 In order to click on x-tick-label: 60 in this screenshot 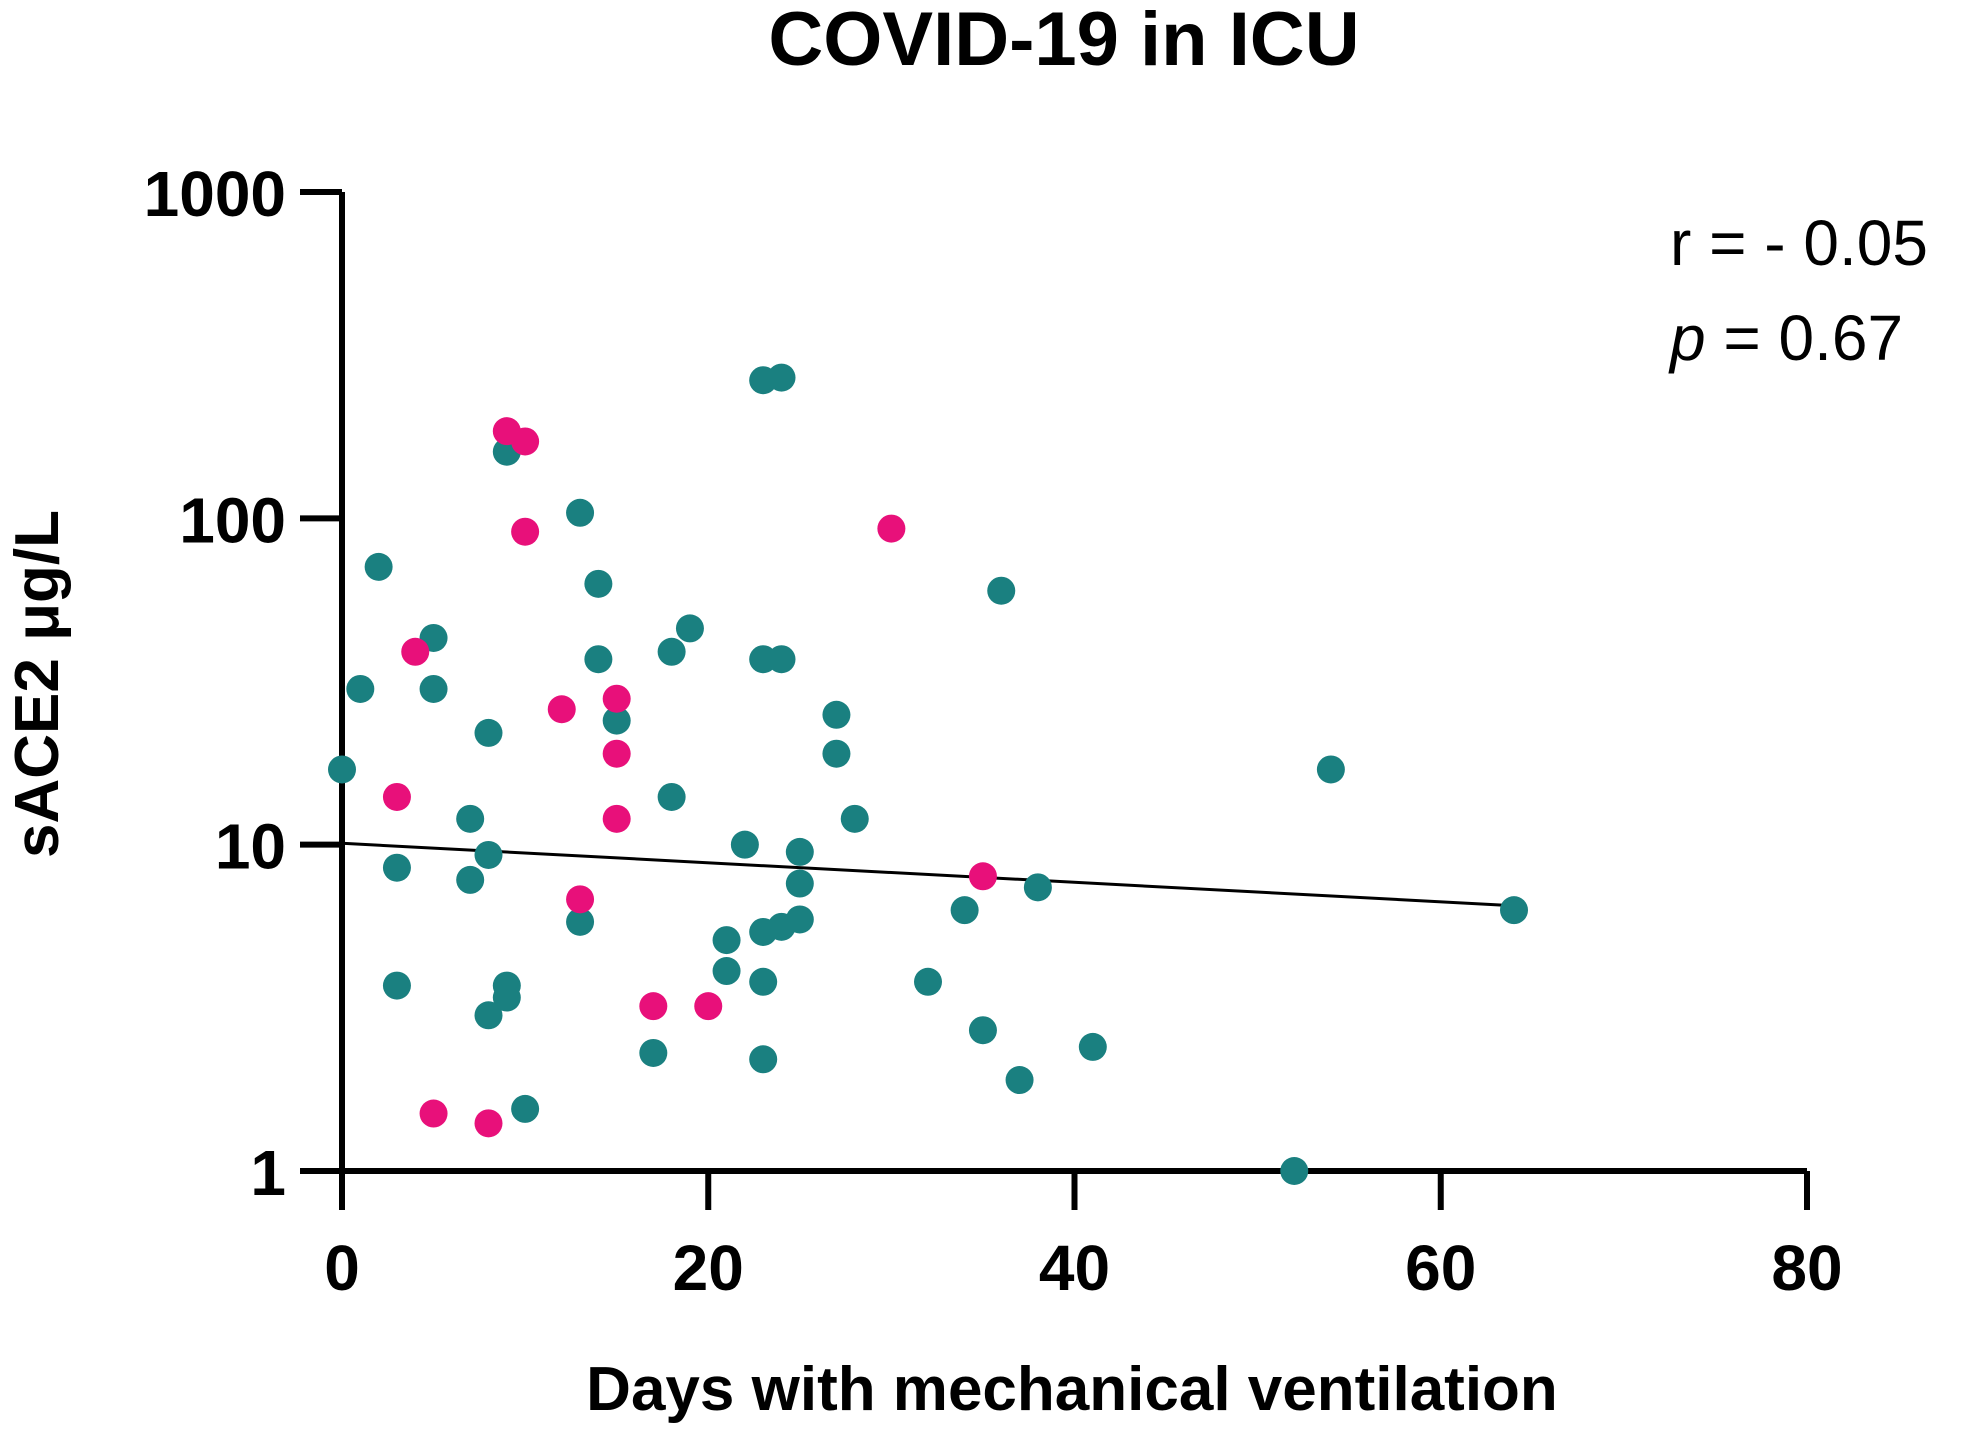, I will do `click(1440, 1268)`.